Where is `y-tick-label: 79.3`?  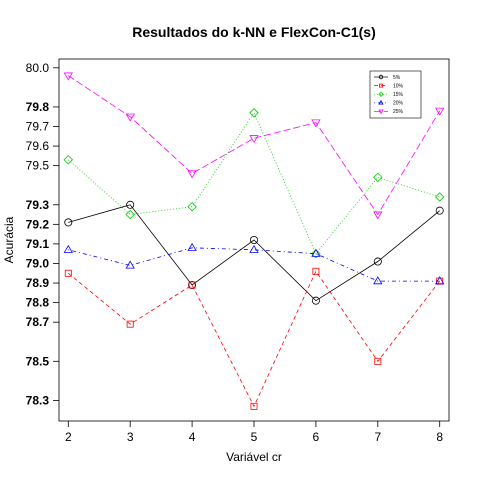 y-tick-label: 79.3 is located at coordinates (38, 205).